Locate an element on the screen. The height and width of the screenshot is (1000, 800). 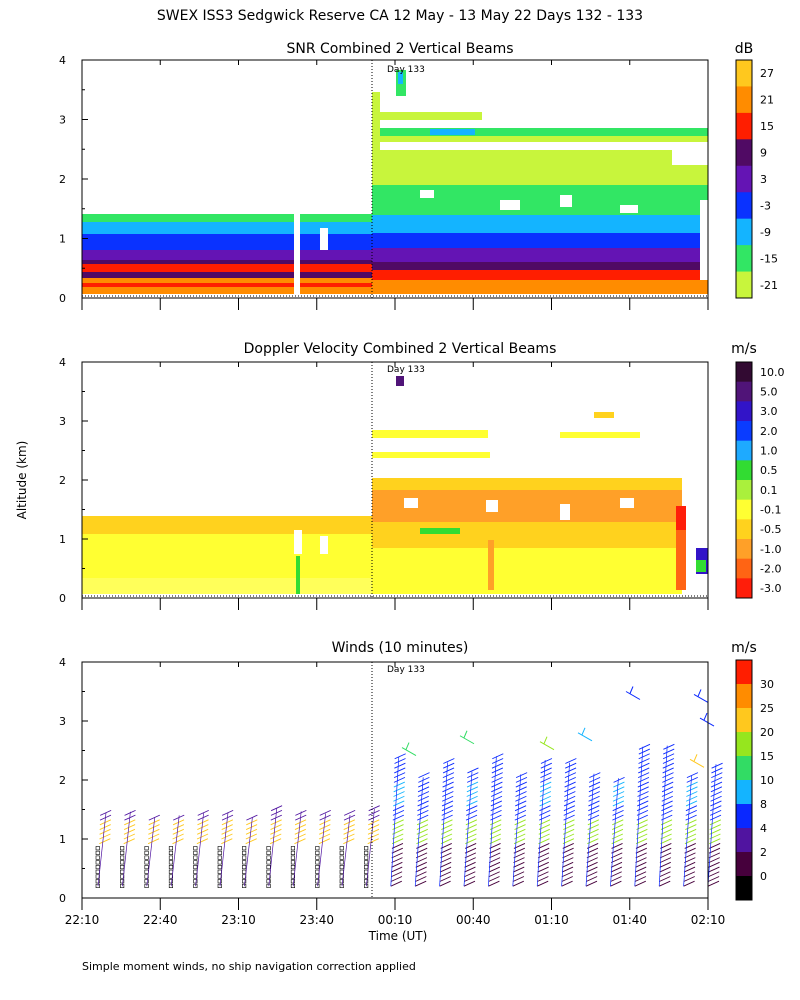
x-axis-label: Time (UT) is located at coordinates (398, 936).